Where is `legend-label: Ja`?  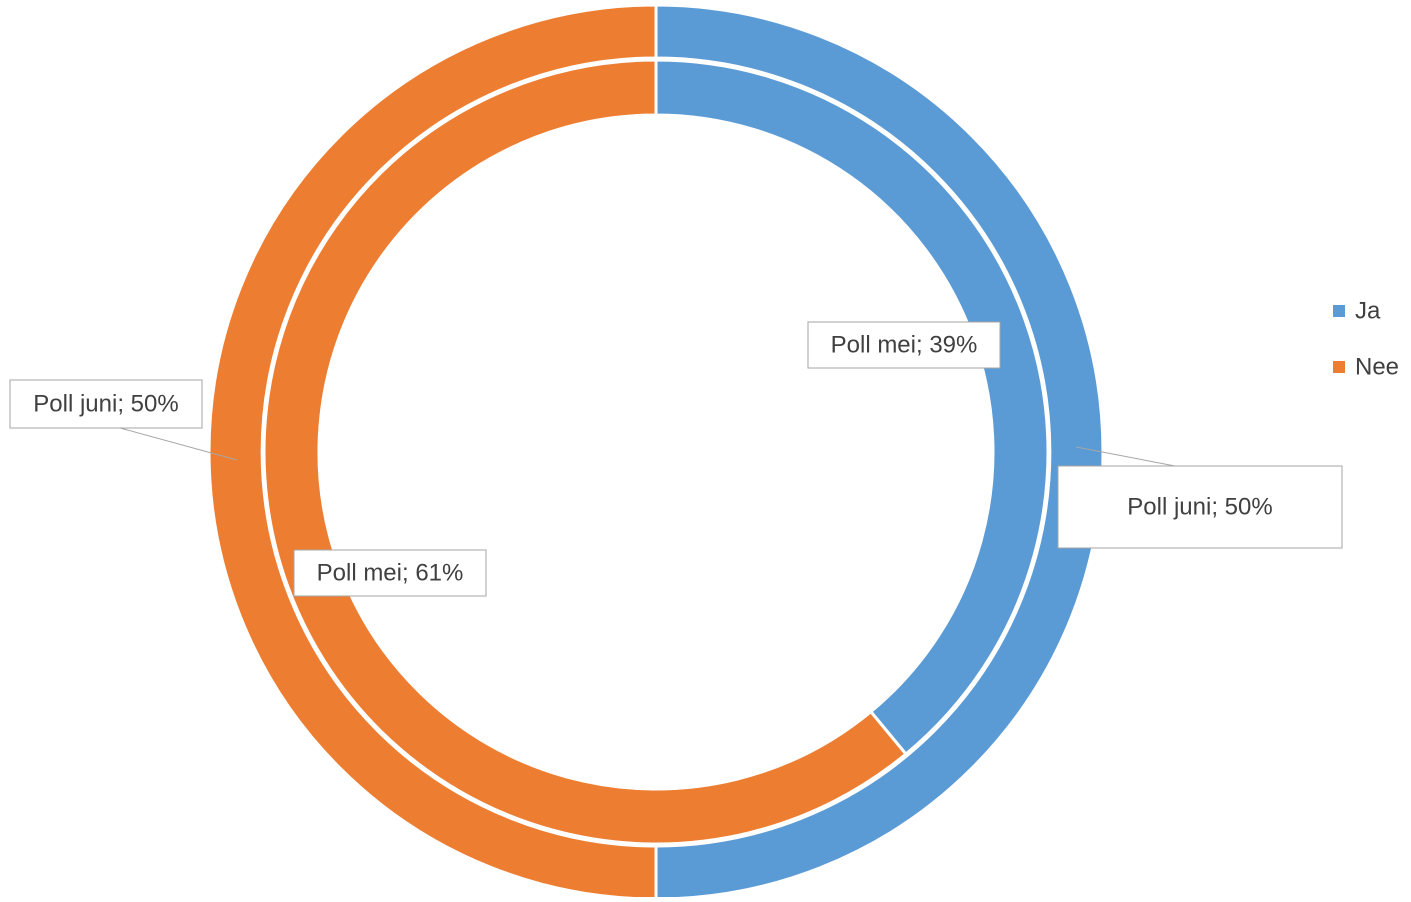 legend-label: Ja is located at coordinates (1368, 310).